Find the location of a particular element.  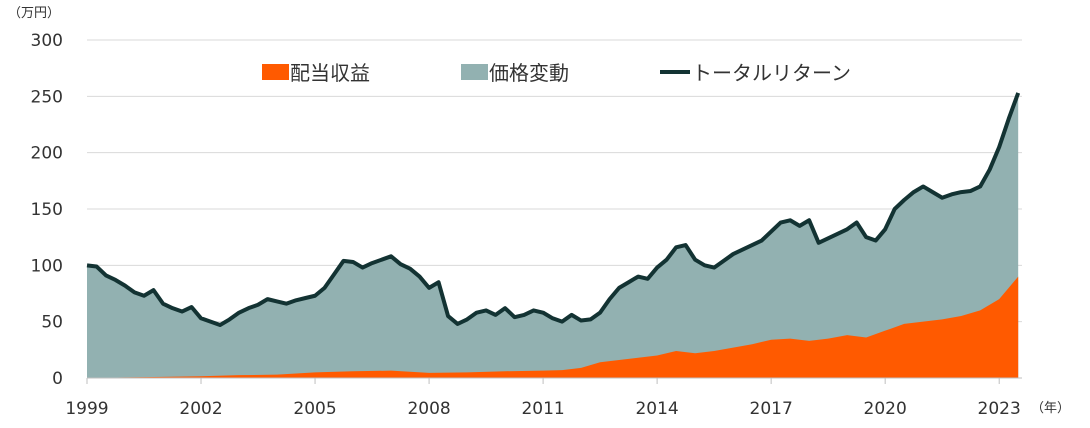

y-tick-label: 50 is located at coordinates (52, 323).